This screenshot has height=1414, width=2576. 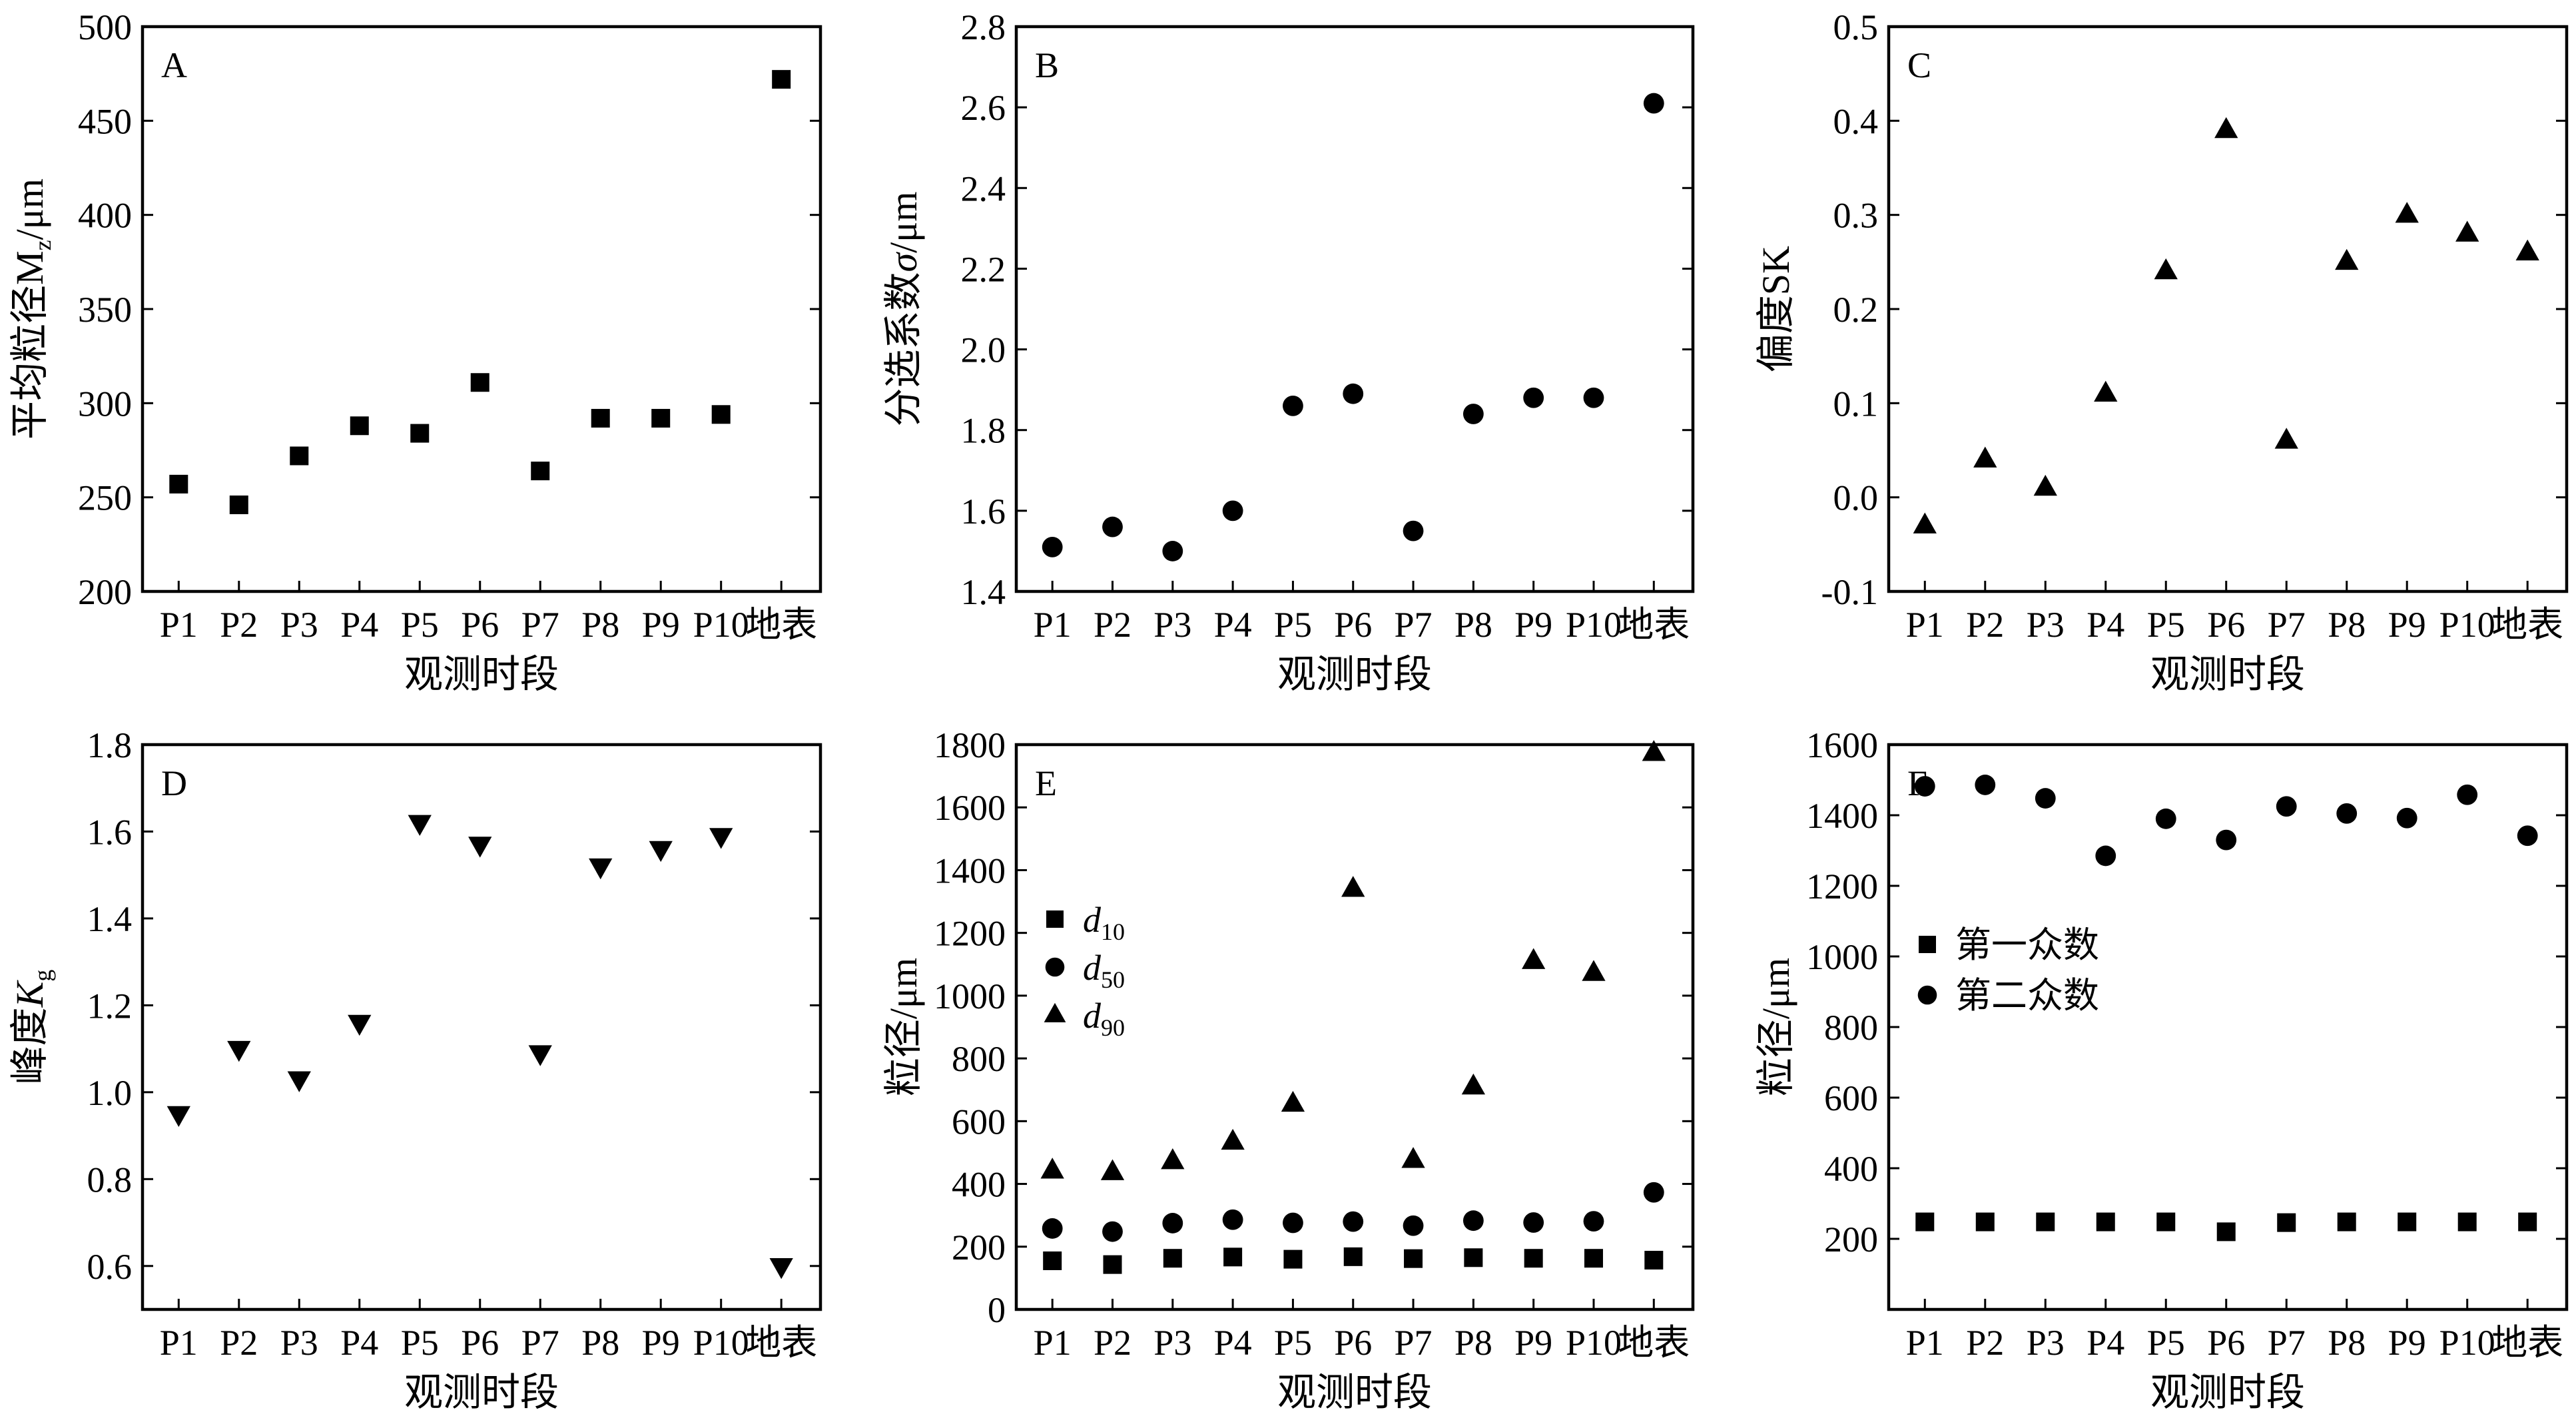 What do you see at coordinates (105, 498) in the screenshot?
I see `y-tick-label: 250` at bounding box center [105, 498].